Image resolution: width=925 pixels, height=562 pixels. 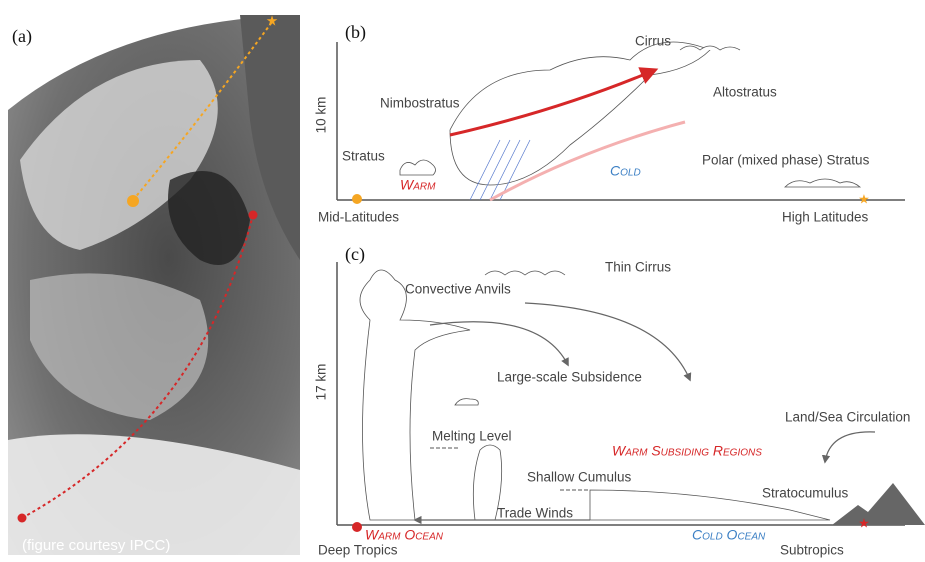 What do you see at coordinates (745, 92) in the screenshot?
I see `label: Altostratus` at bounding box center [745, 92].